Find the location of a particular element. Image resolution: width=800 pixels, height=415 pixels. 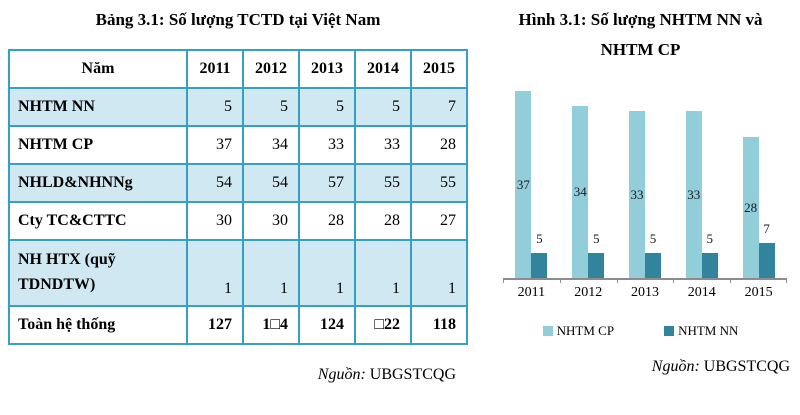

table-row: NH HTX (quỹ TDNDTW) 1 1 1 1 1 is located at coordinates (238, 273).